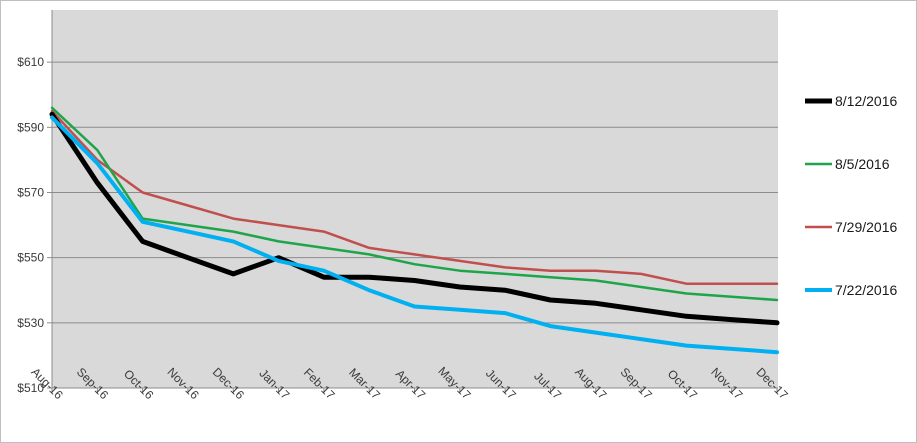 This screenshot has height=443, width=917. What do you see at coordinates (851, 195) in the screenshot?
I see `legend: 8/12/2016 8/5/2016 7/29/2016 7/22/2016` at bounding box center [851, 195].